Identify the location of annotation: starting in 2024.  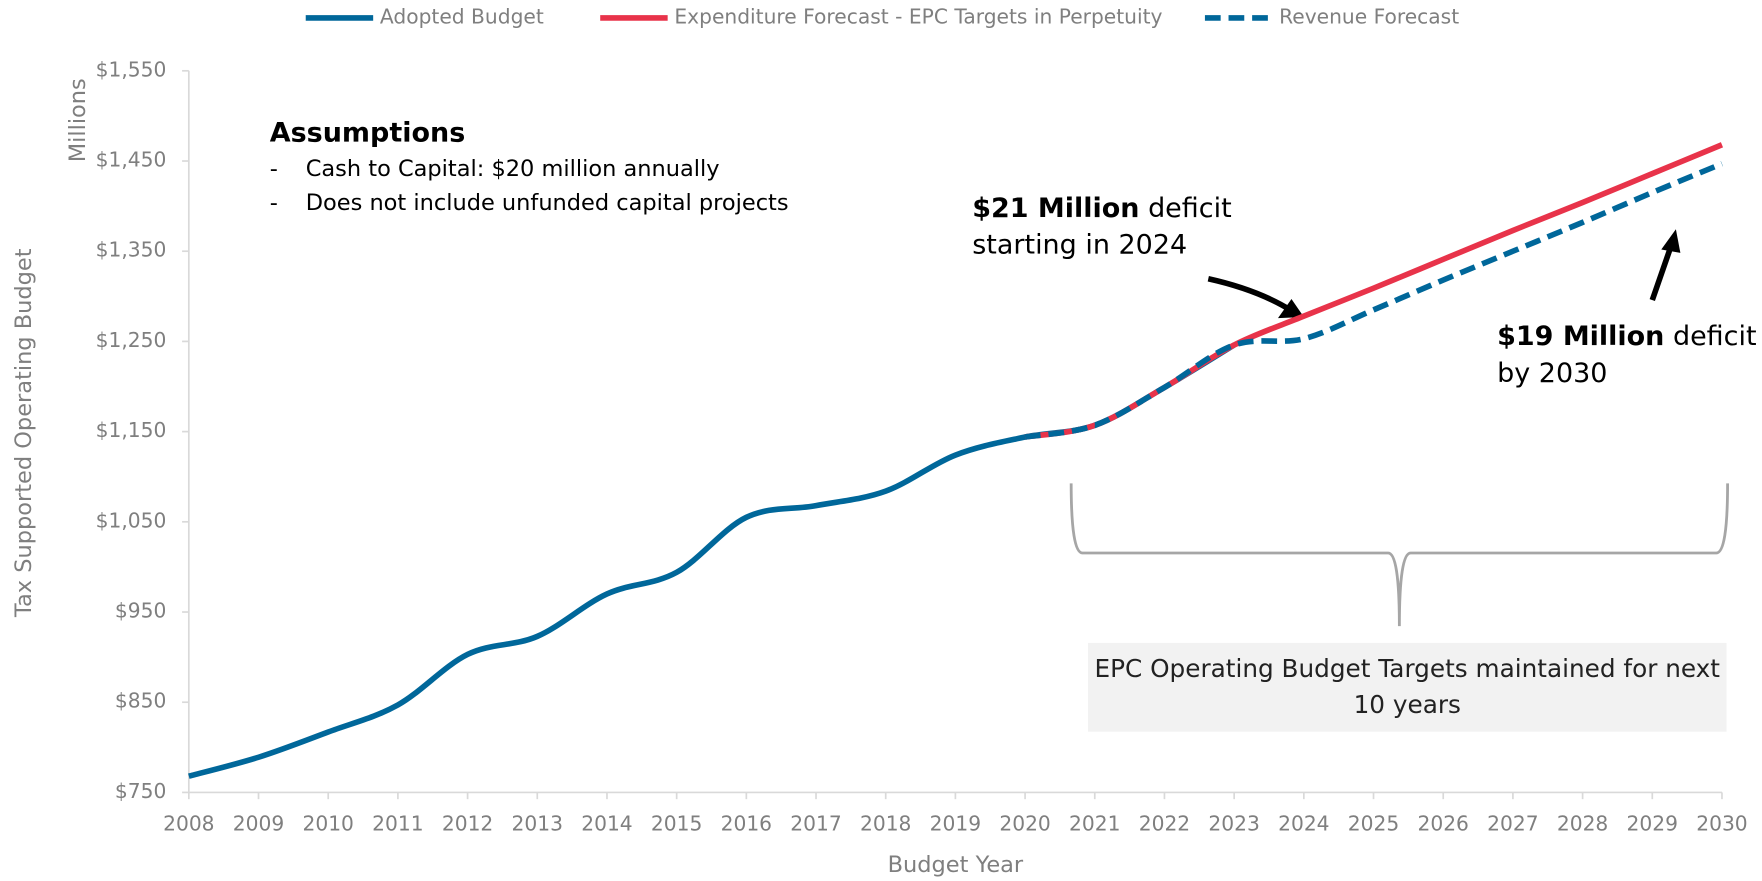
(1079, 245).